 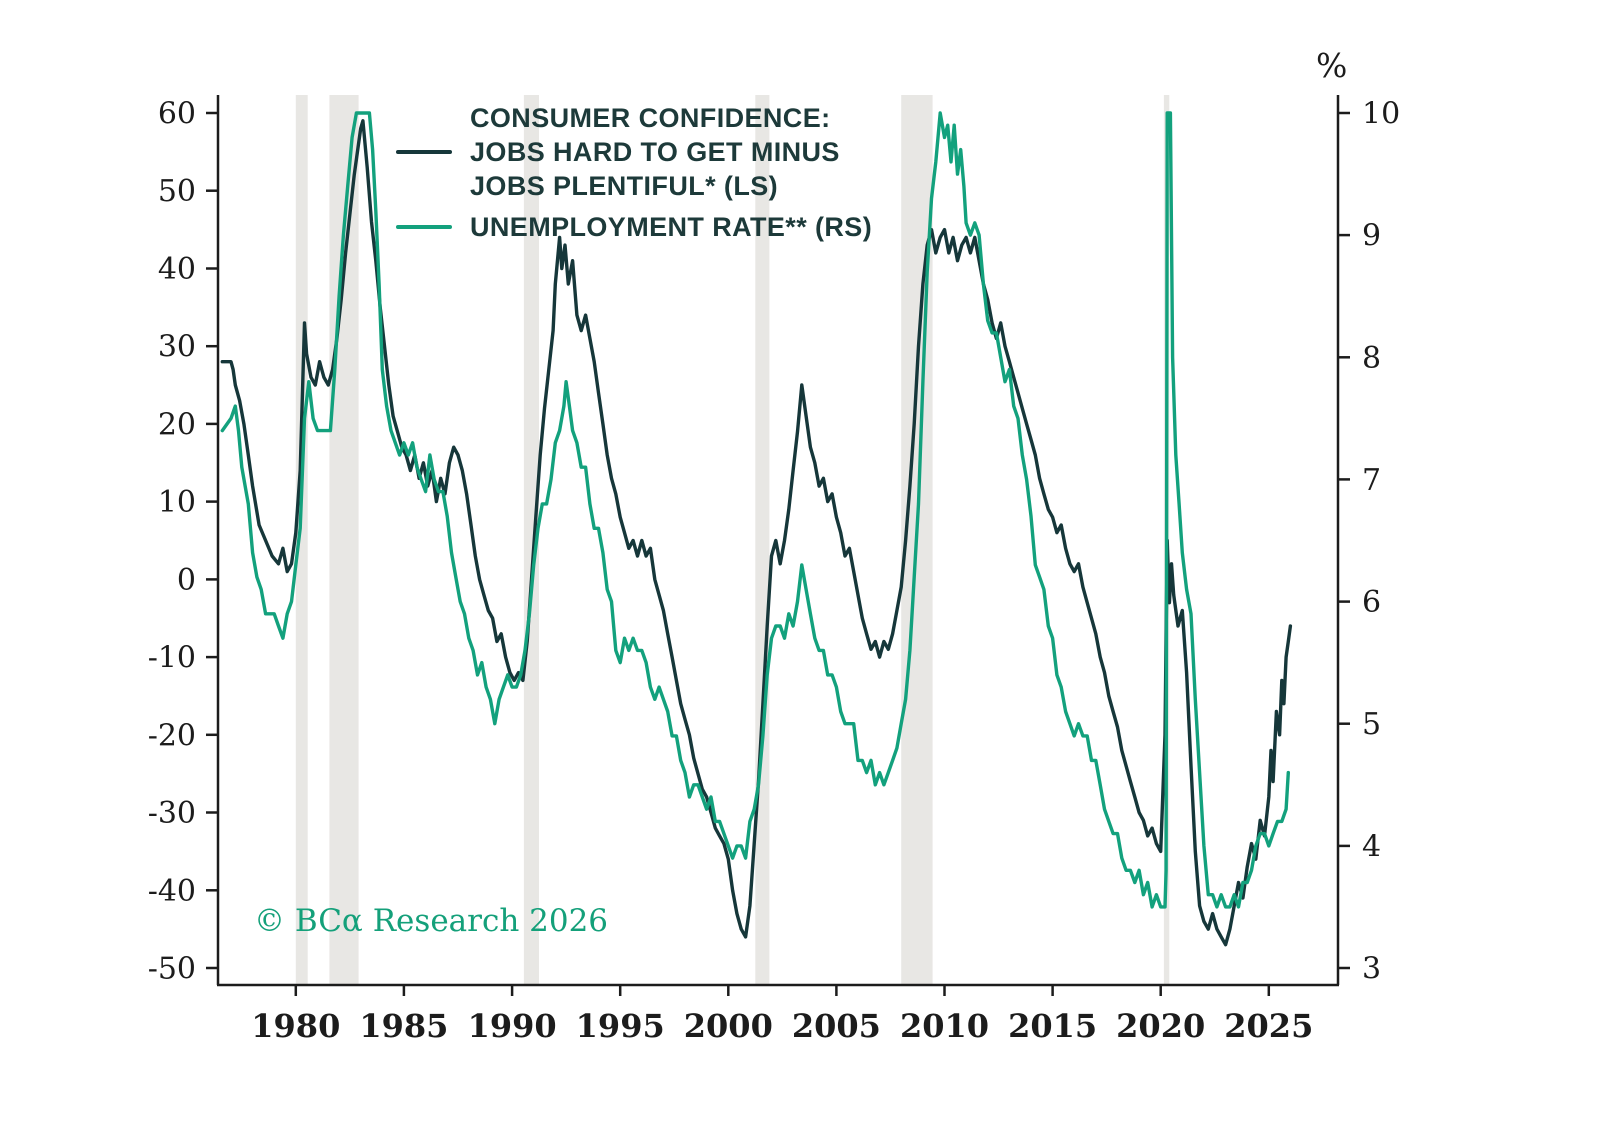 I want to click on svg-text: 1980, so click(x=295, y=1026).